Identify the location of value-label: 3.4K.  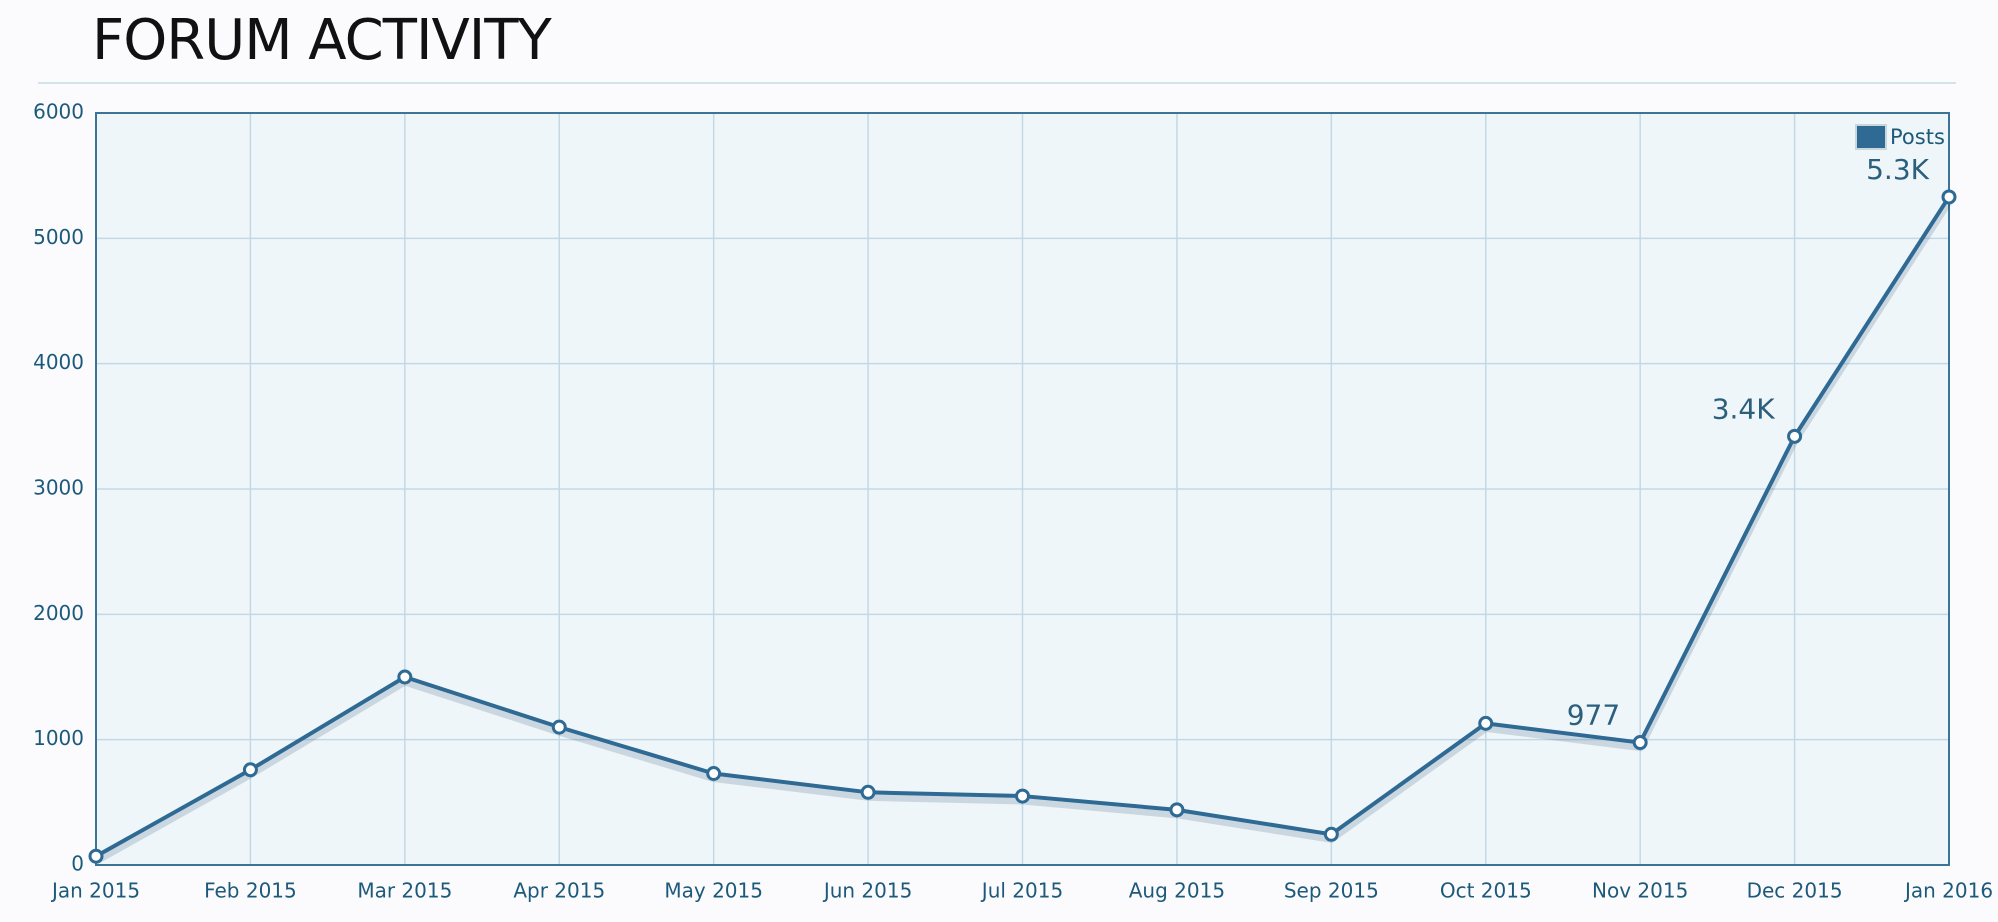
(1744, 408).